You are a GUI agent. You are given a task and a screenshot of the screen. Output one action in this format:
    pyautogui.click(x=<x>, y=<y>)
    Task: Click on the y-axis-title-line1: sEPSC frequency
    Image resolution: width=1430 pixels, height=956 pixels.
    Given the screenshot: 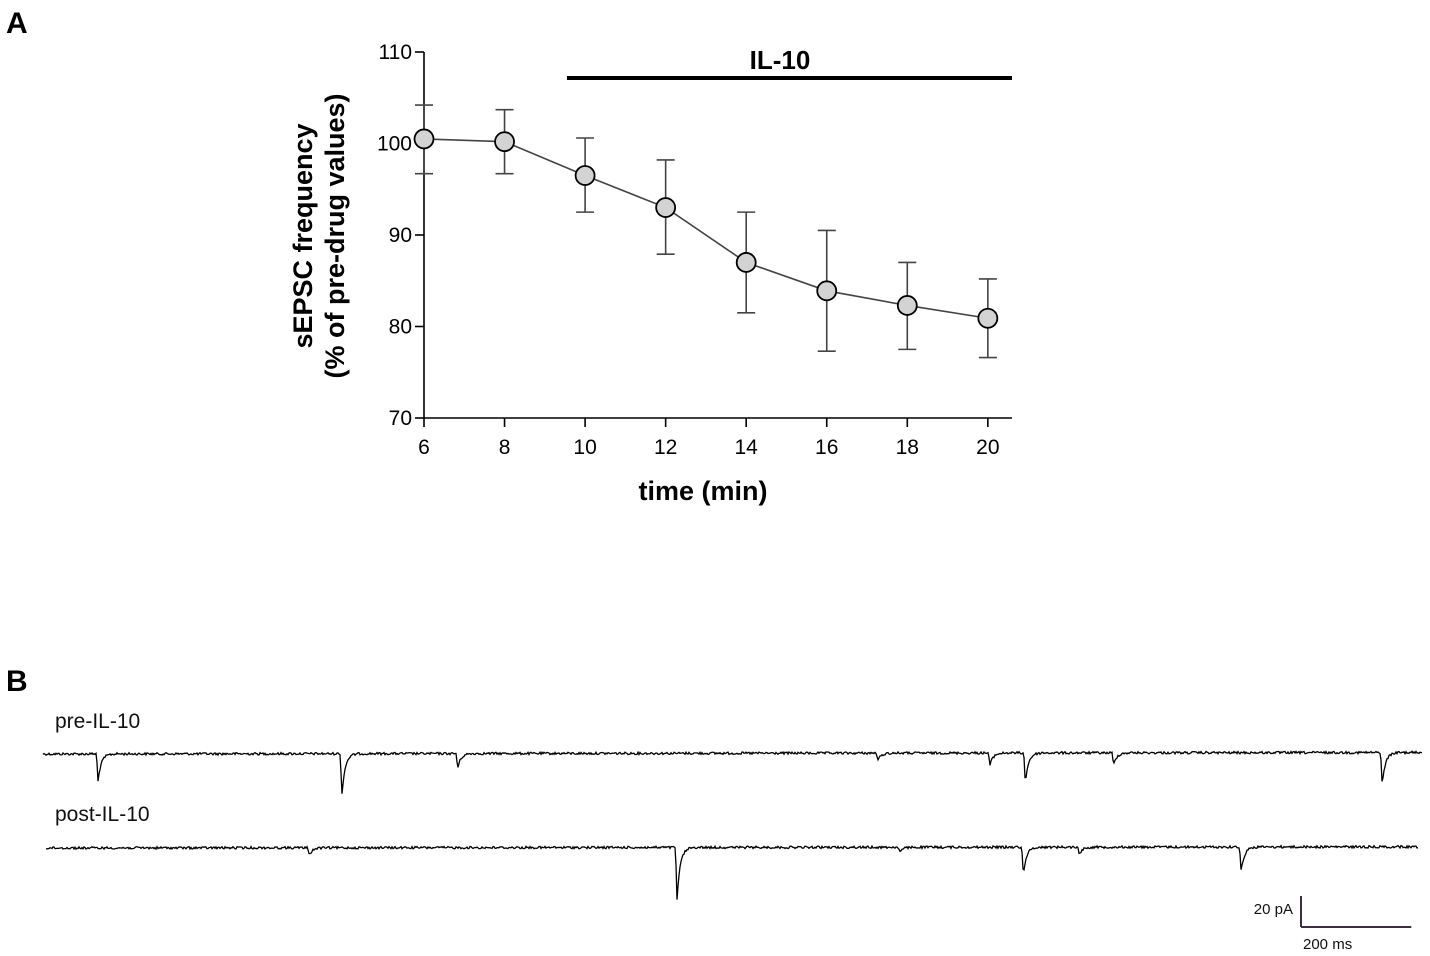 What is the action you would take?
    pyautogui.click(x=303, y=235)
    